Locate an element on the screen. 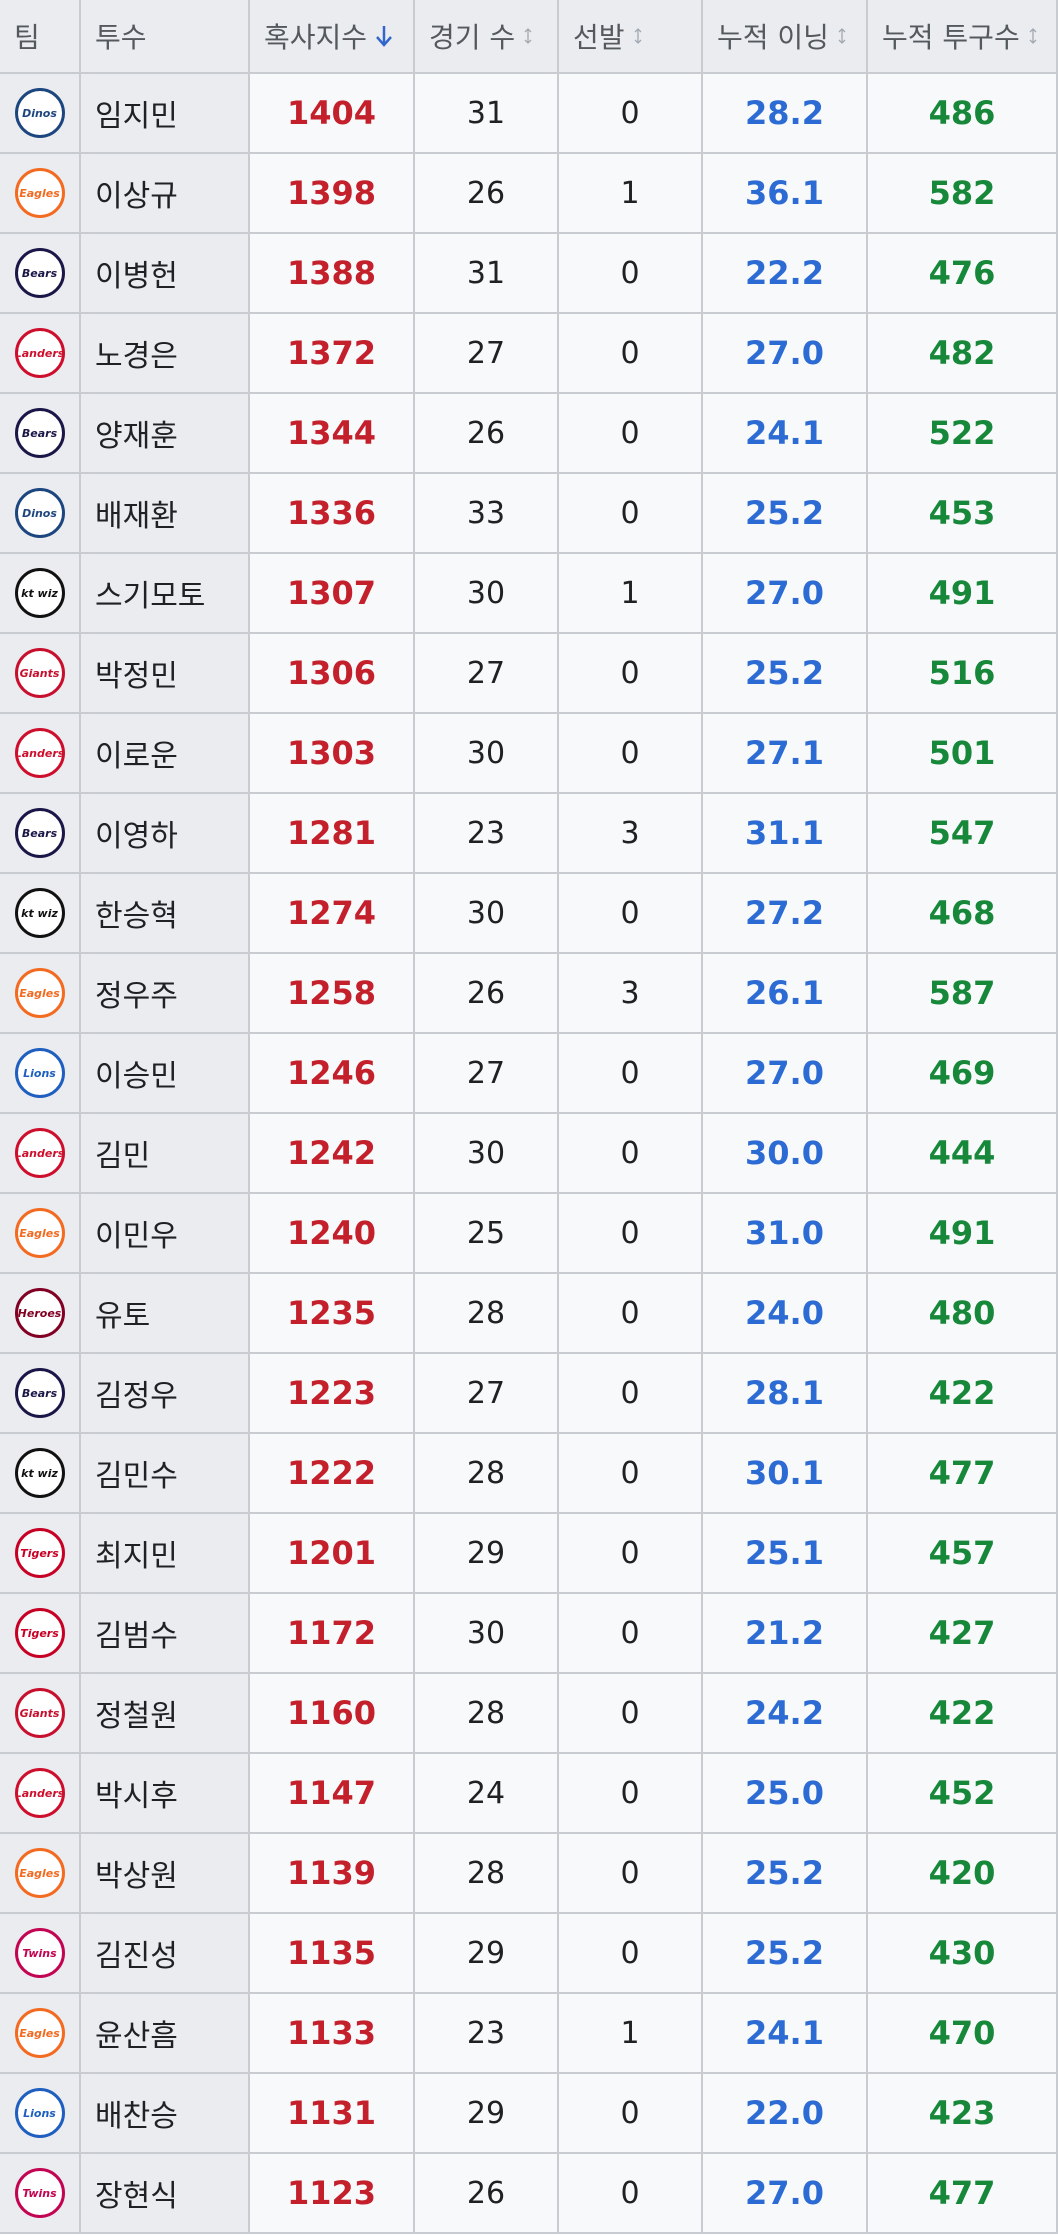 The width and height of the screenshot is (1058, 2235). pitcher-name: 노경은 is located at coordinates (165, 354).